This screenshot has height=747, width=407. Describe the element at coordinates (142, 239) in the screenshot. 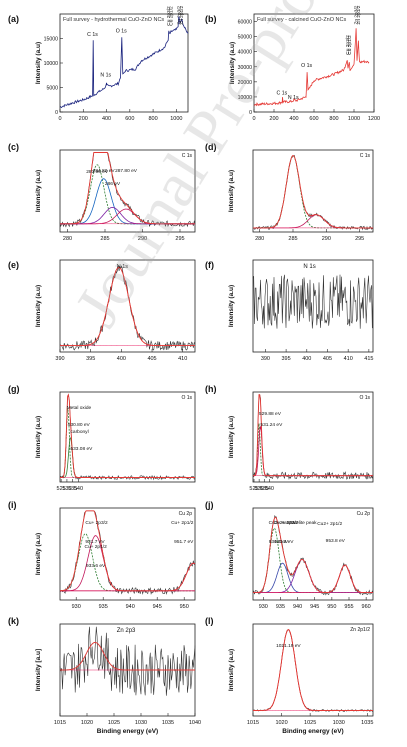

I see `x-tick-label: 290` at that location.